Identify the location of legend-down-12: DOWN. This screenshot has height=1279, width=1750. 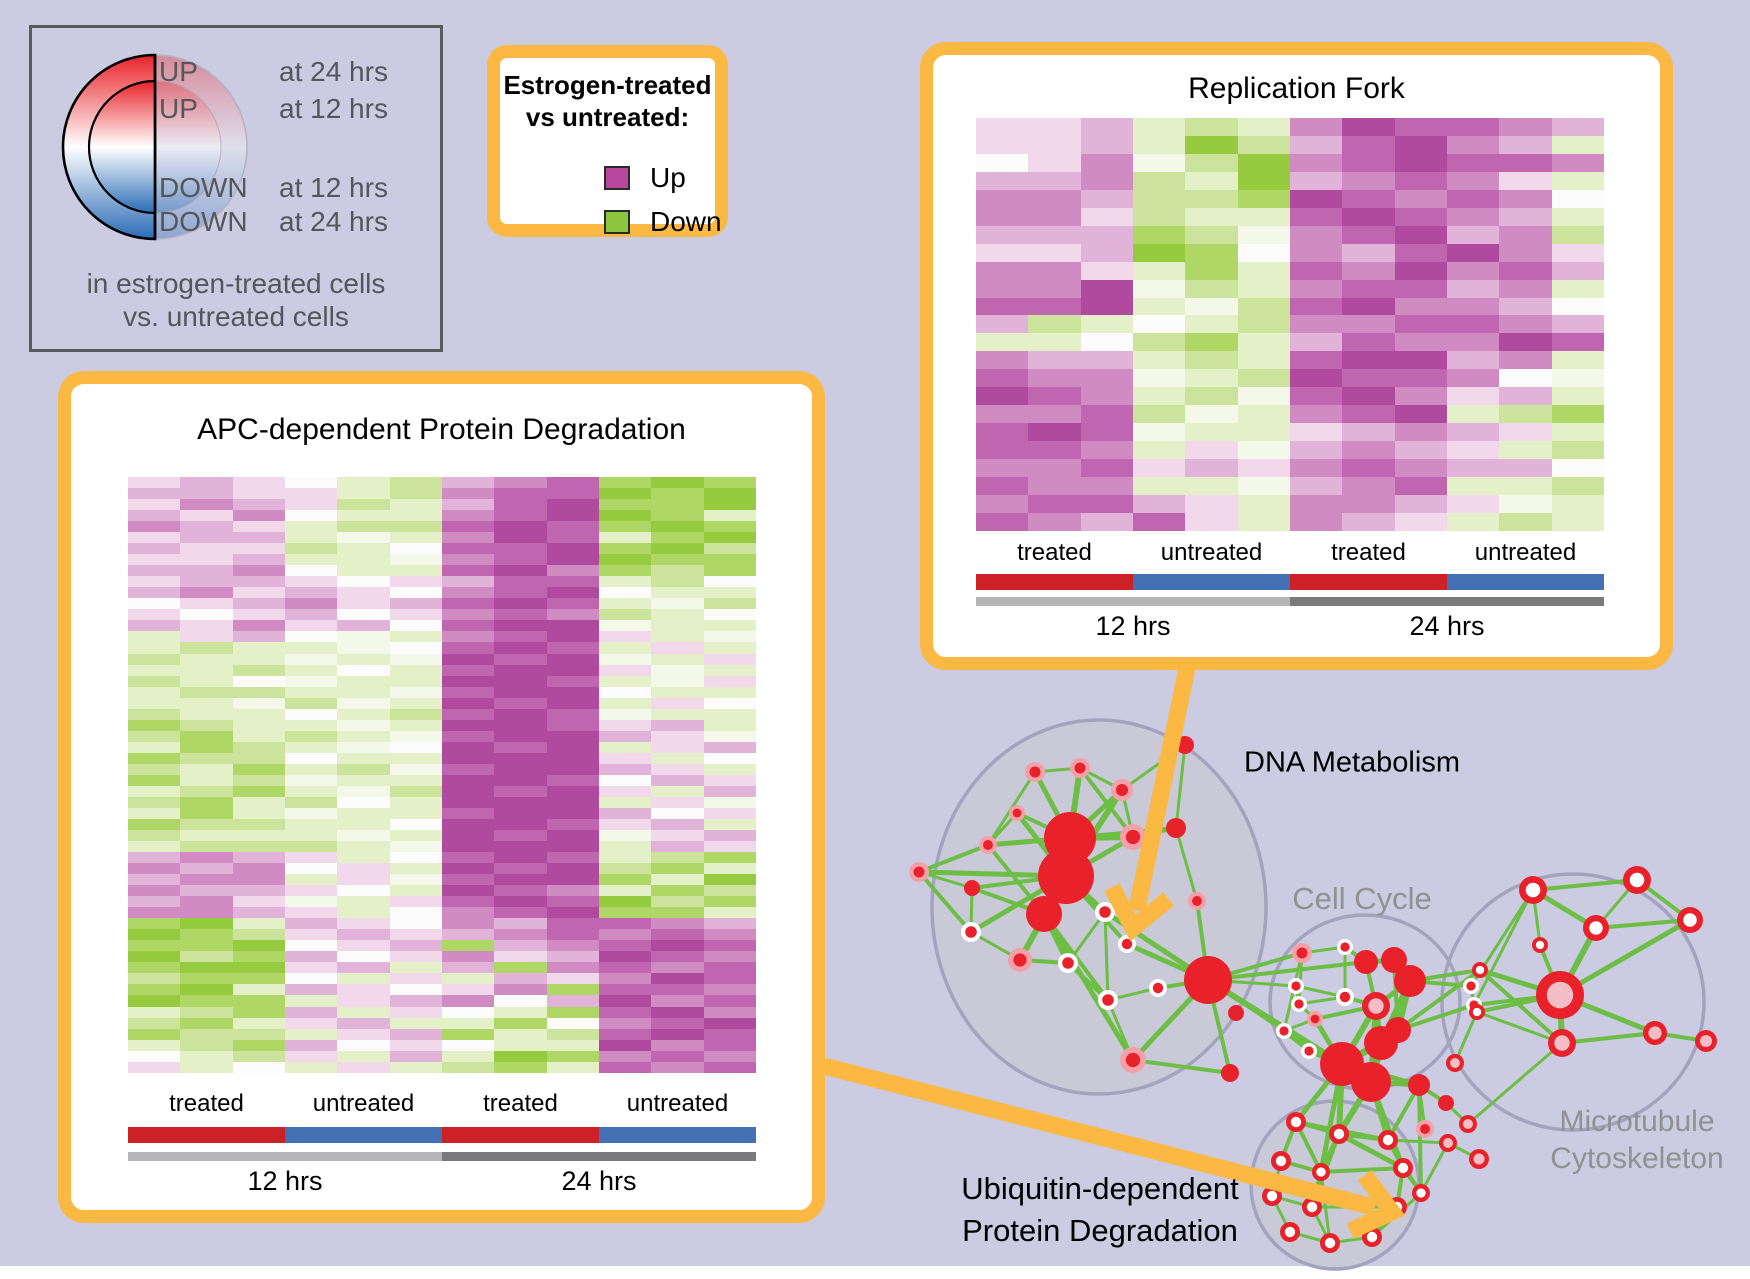
(203, 188).